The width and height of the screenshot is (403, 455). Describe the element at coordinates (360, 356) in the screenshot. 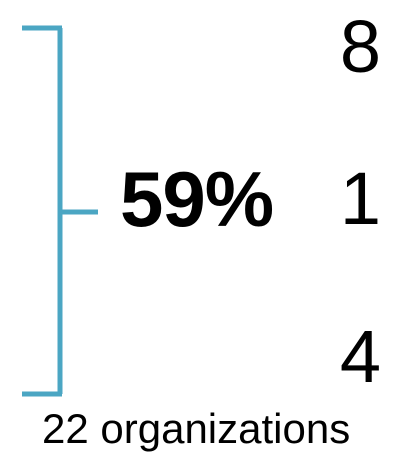

I see `stack-value-bottom: 4` at that location.